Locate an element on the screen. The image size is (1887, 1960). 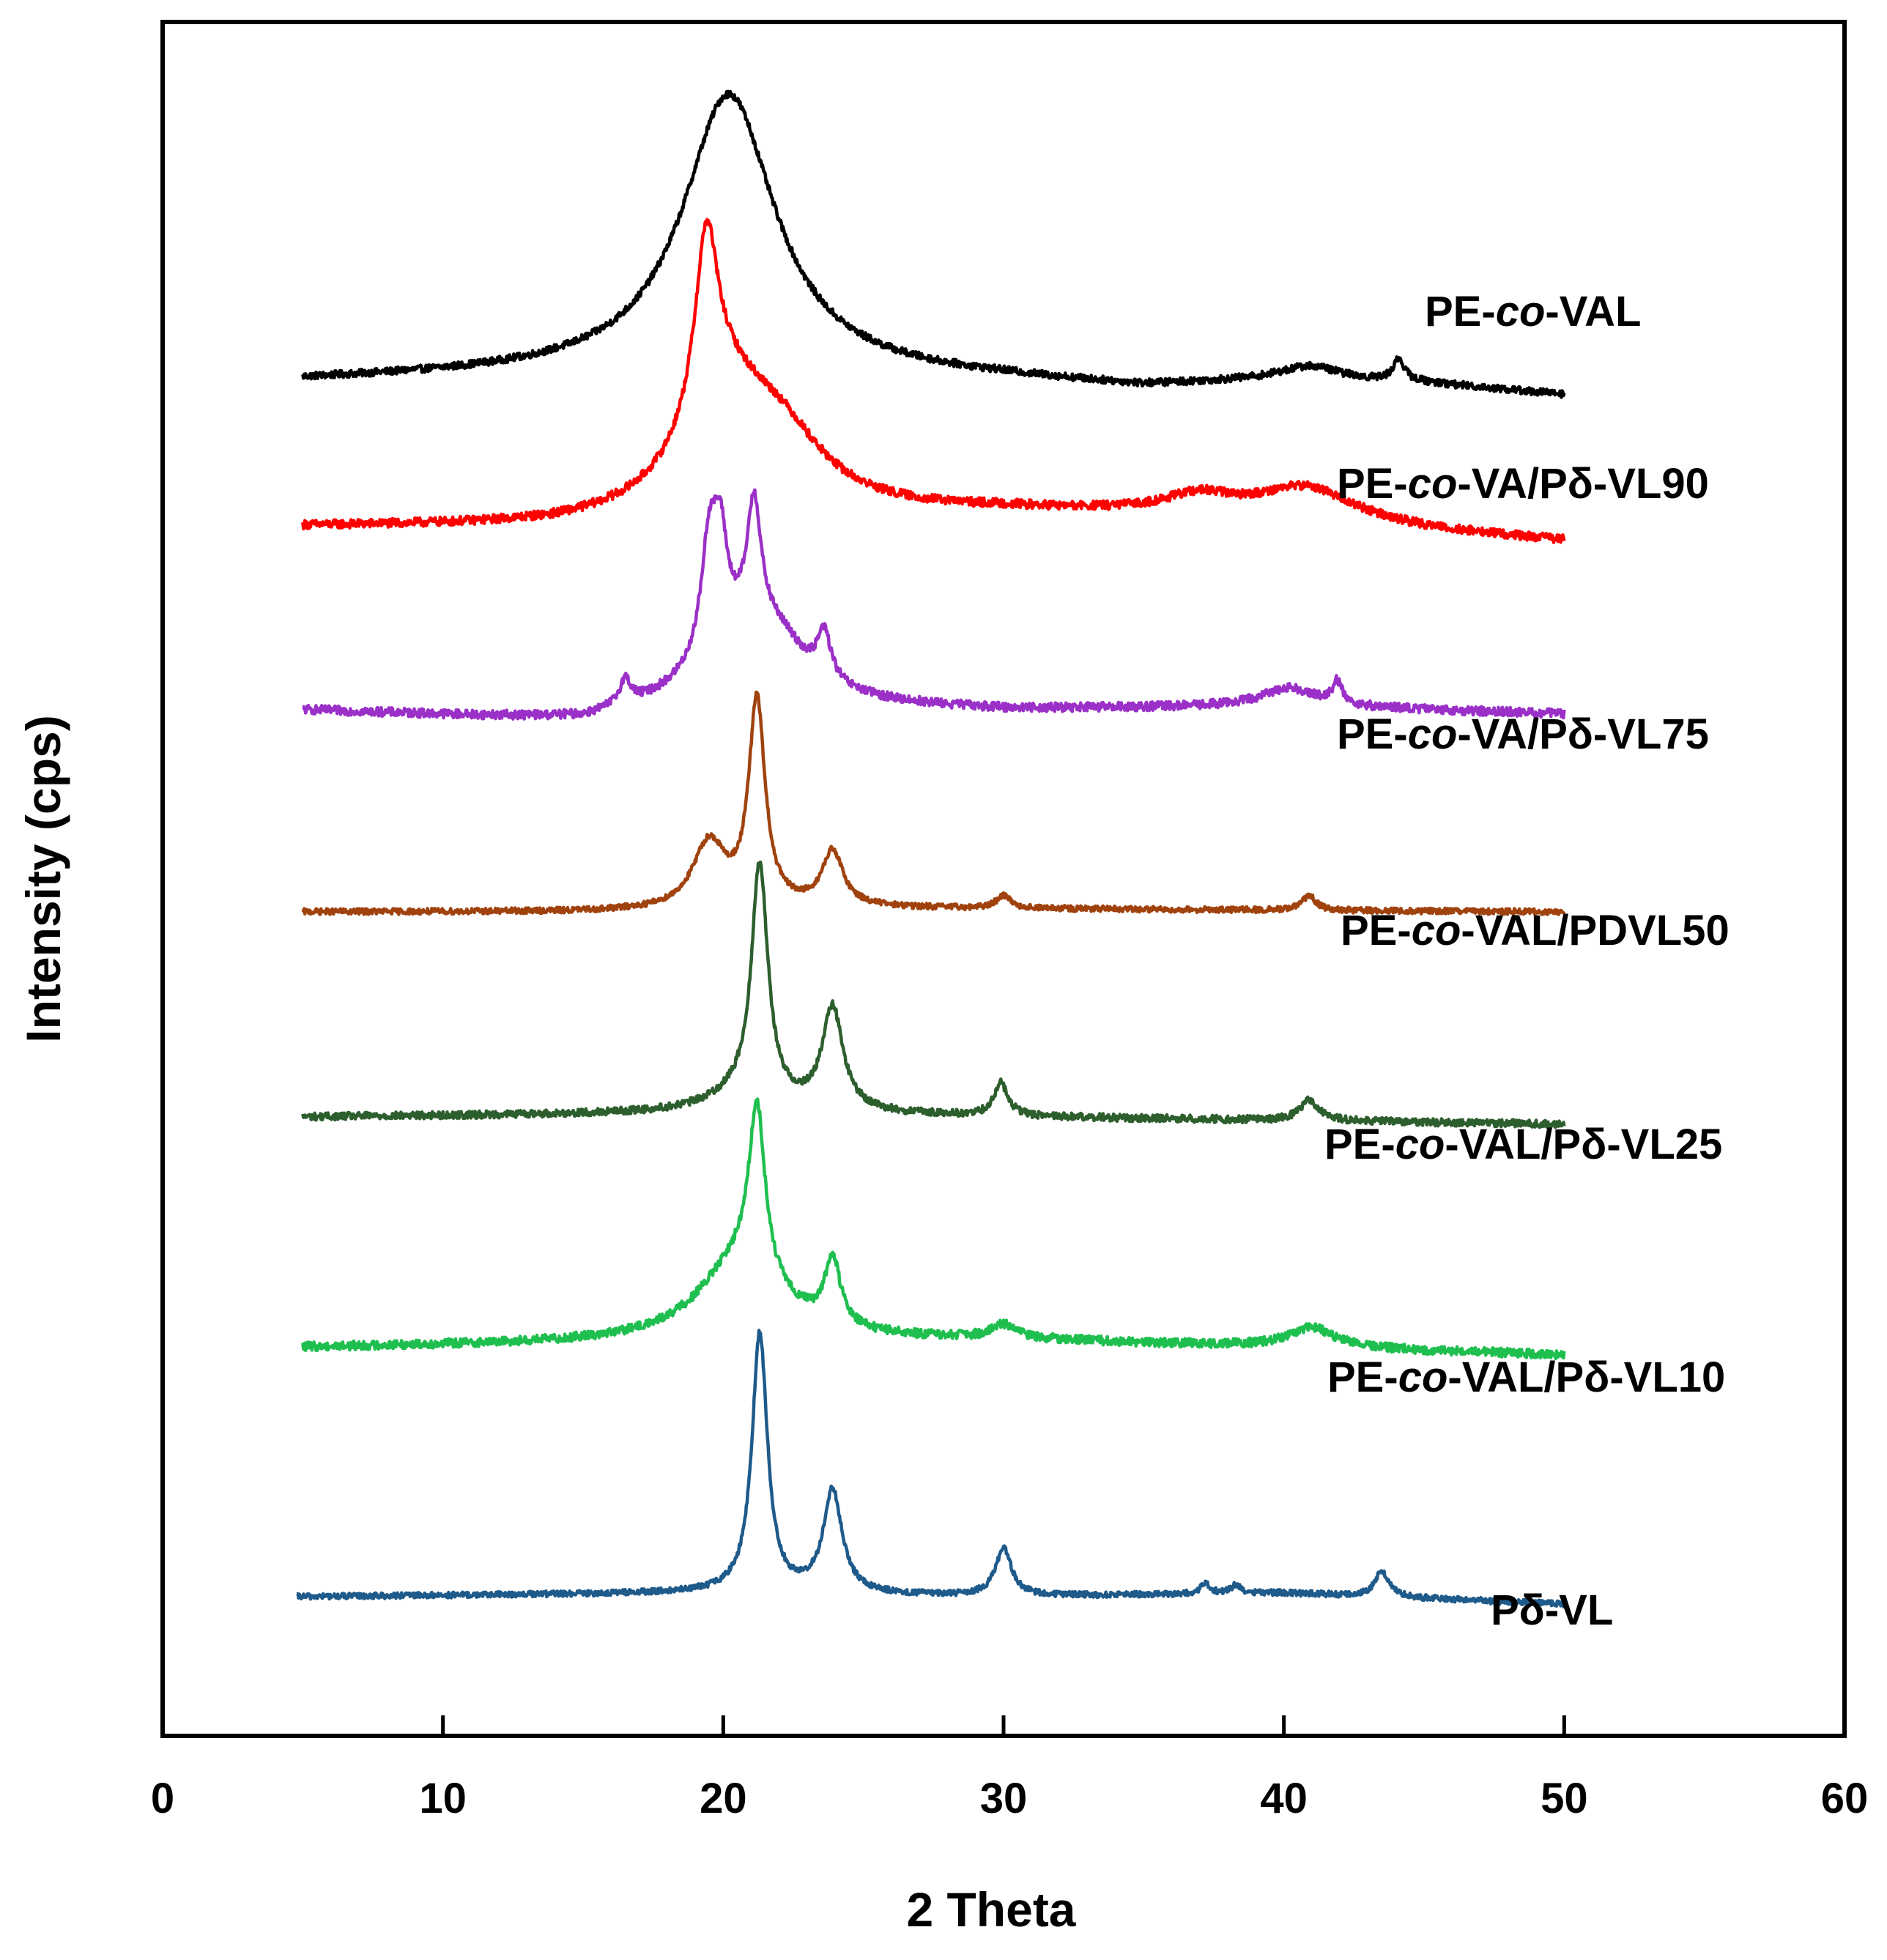
series-label: Pδ-VL is located at coordinates (1552, 1610).